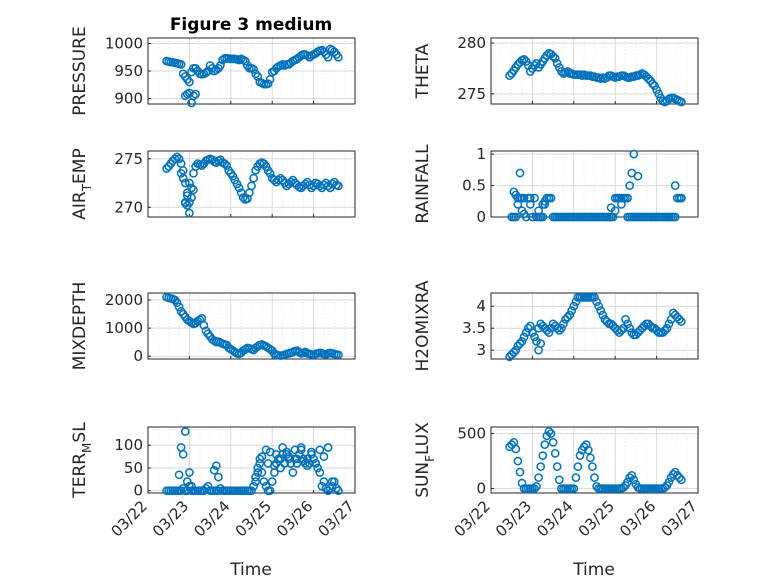  What do you see at coordinates (471, 434) in the screenshot?
I see `ytick-label: 500` at bounding box center [471, 434].